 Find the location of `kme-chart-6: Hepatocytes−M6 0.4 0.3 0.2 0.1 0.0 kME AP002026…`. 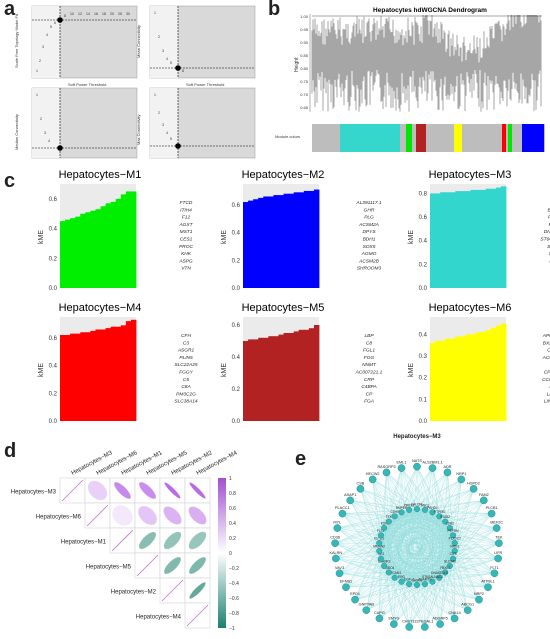

kme-chart-6: Hepatocytes−M6 0.4 0.3 0.2 0.1 0.0 kME AP002026… is located at coordinates (479, 363).